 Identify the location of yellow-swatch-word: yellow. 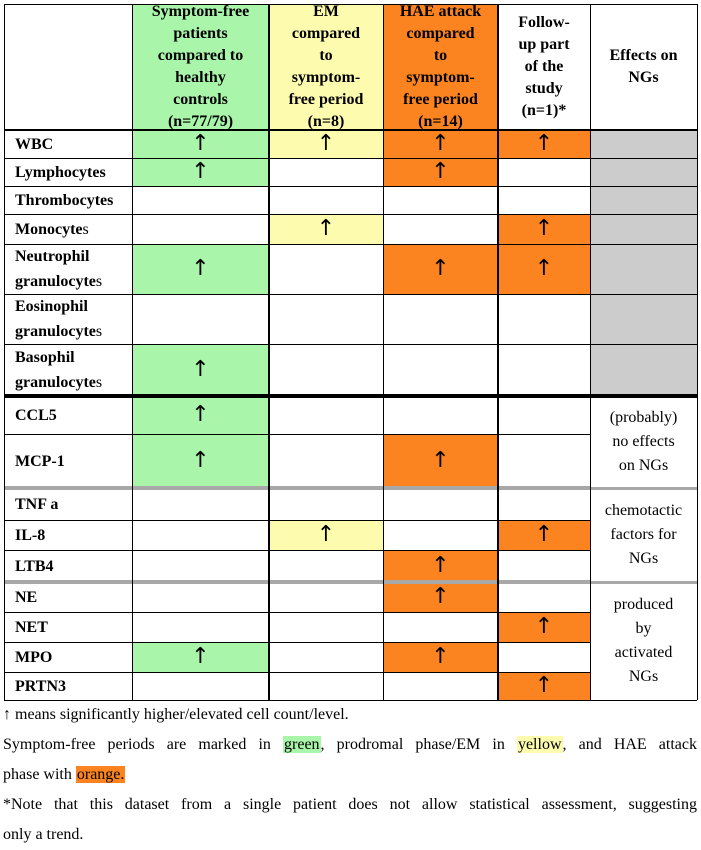
(539, 744).